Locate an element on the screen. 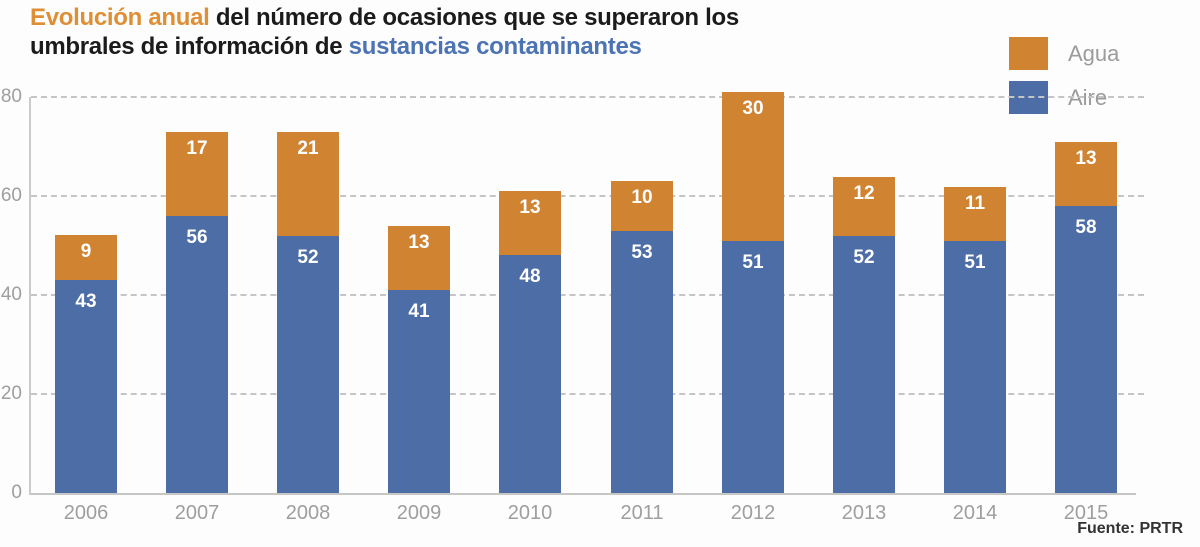 The width and height of the screenshot is (1200, 547). x-tick-label-2006: 2006 is located at coordinates (86, 513).